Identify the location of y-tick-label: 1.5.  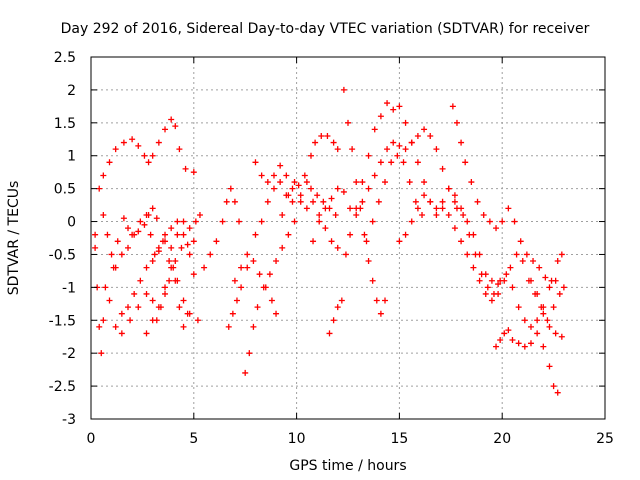
(65, 124).